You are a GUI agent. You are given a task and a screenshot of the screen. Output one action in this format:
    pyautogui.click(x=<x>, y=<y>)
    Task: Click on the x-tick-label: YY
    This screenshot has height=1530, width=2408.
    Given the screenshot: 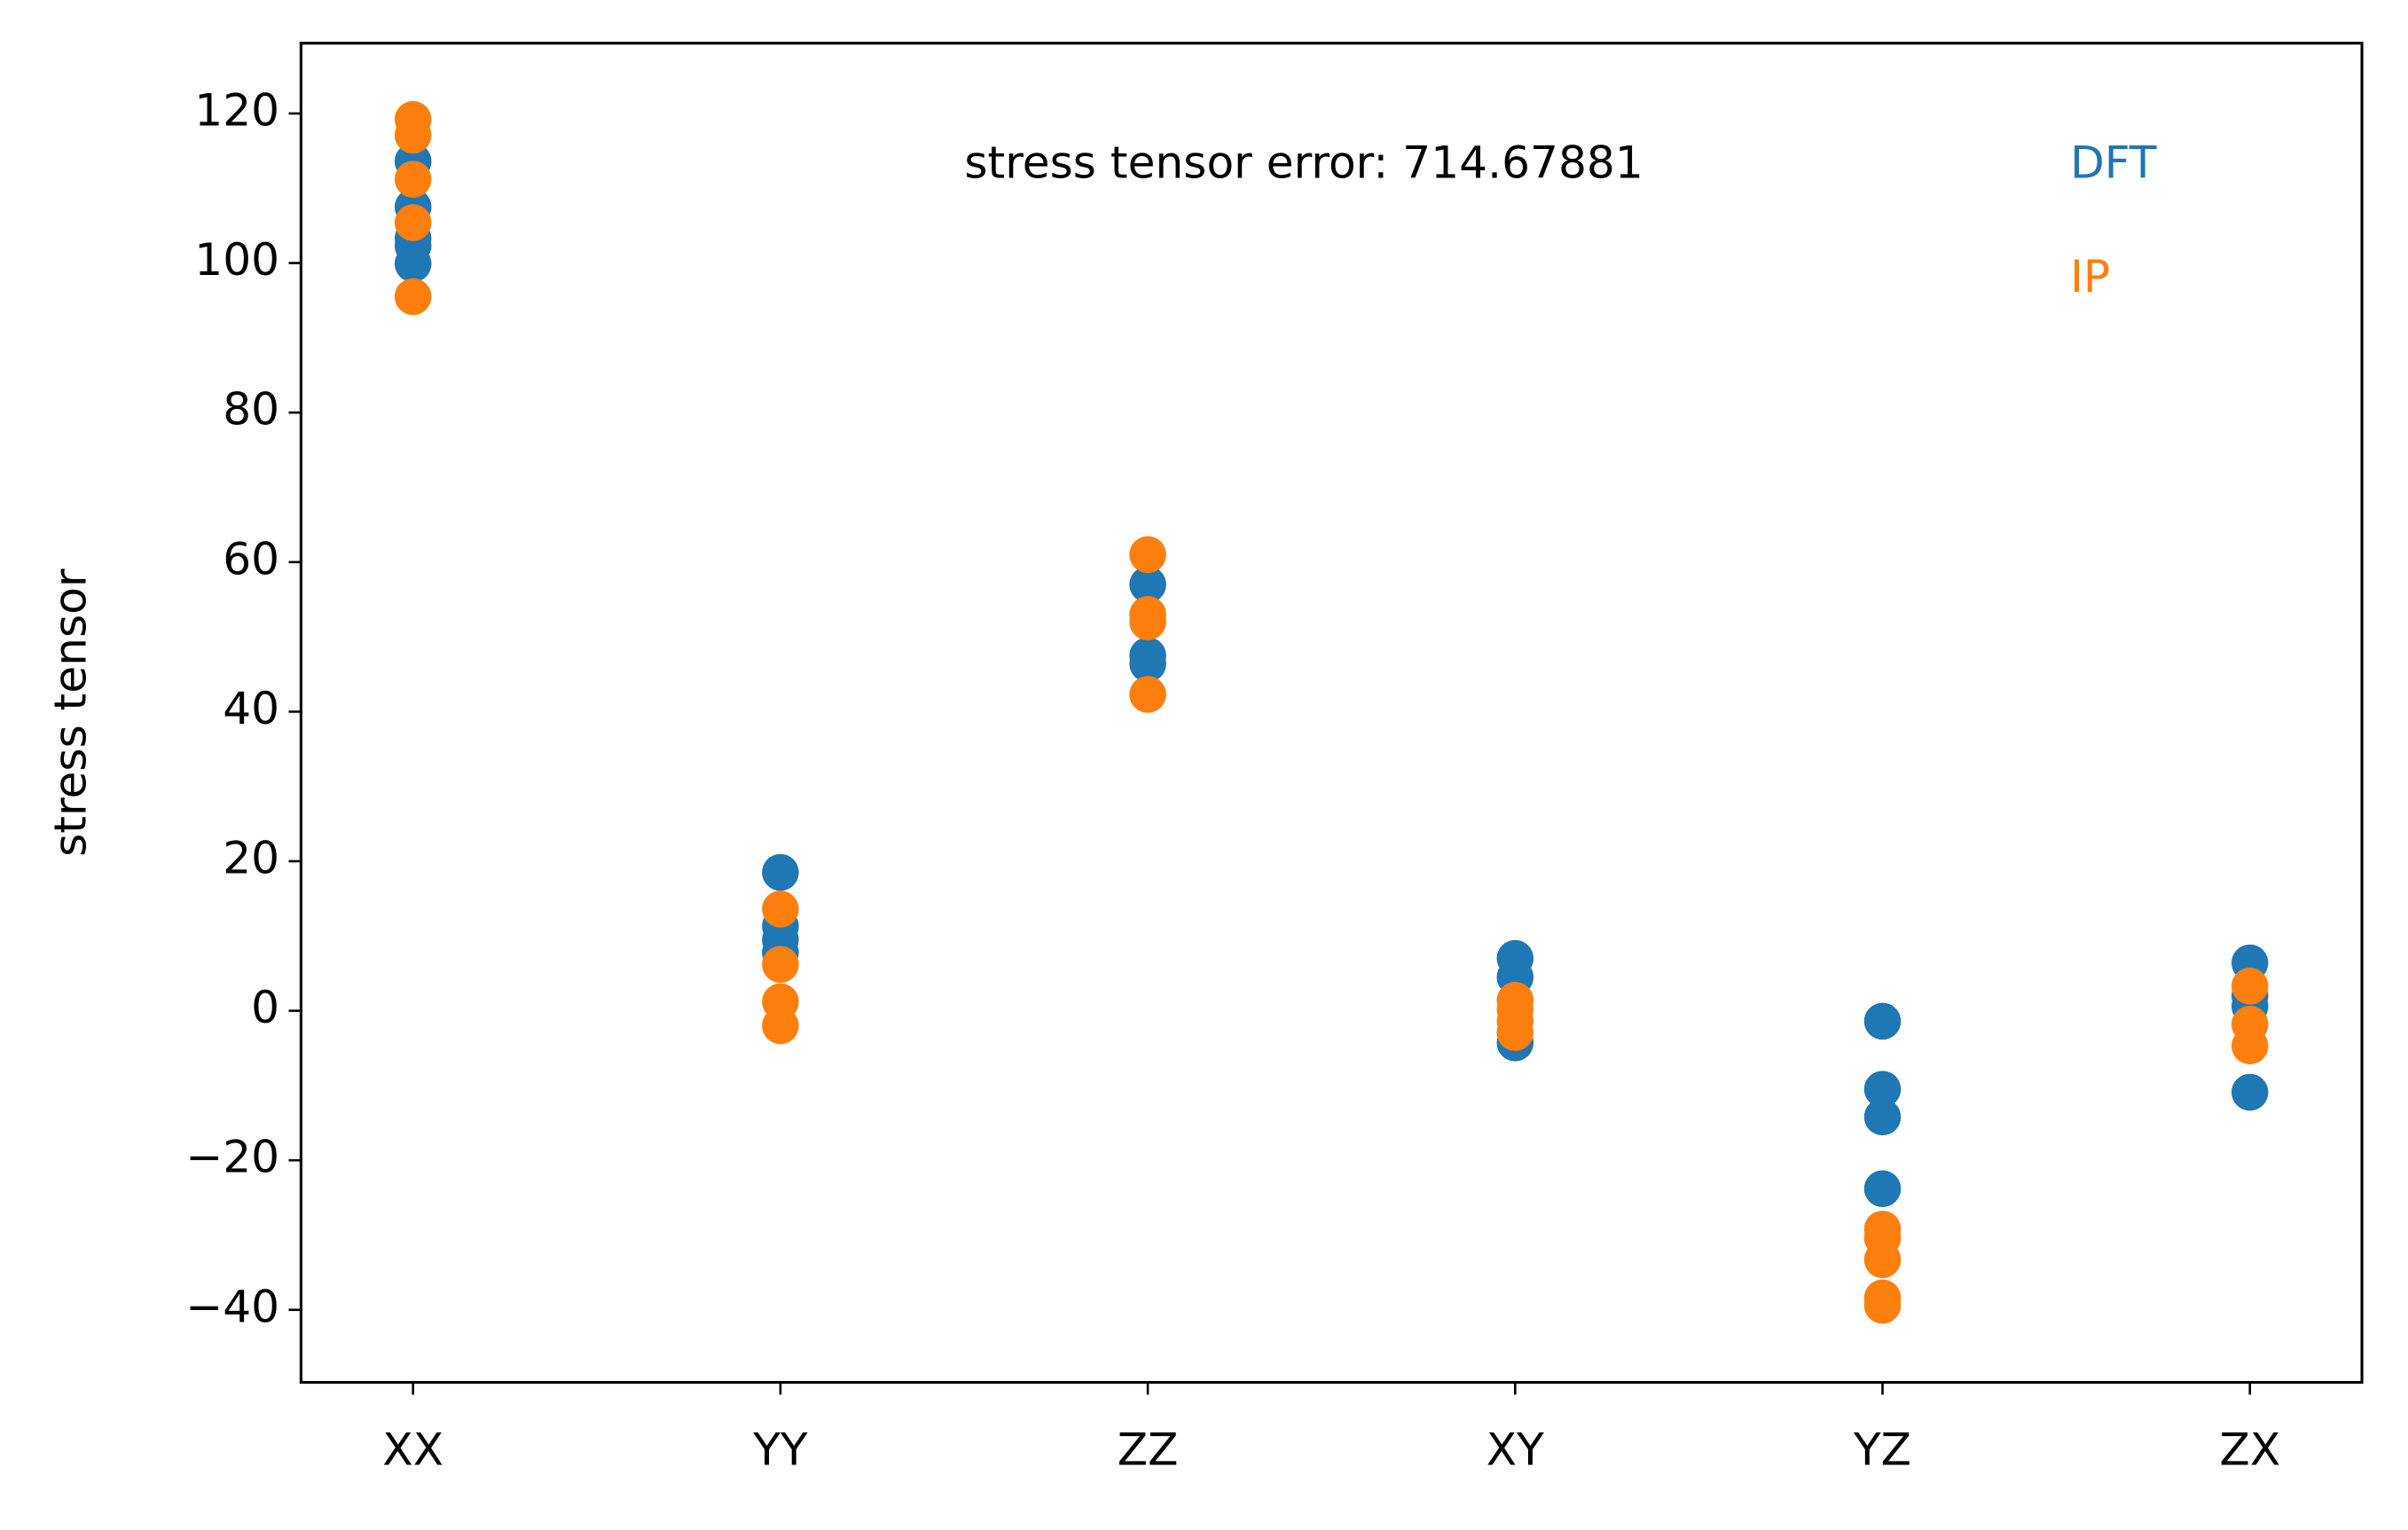 What is the action you would take?
    pyautogui.click(x=780, y=1450)
    